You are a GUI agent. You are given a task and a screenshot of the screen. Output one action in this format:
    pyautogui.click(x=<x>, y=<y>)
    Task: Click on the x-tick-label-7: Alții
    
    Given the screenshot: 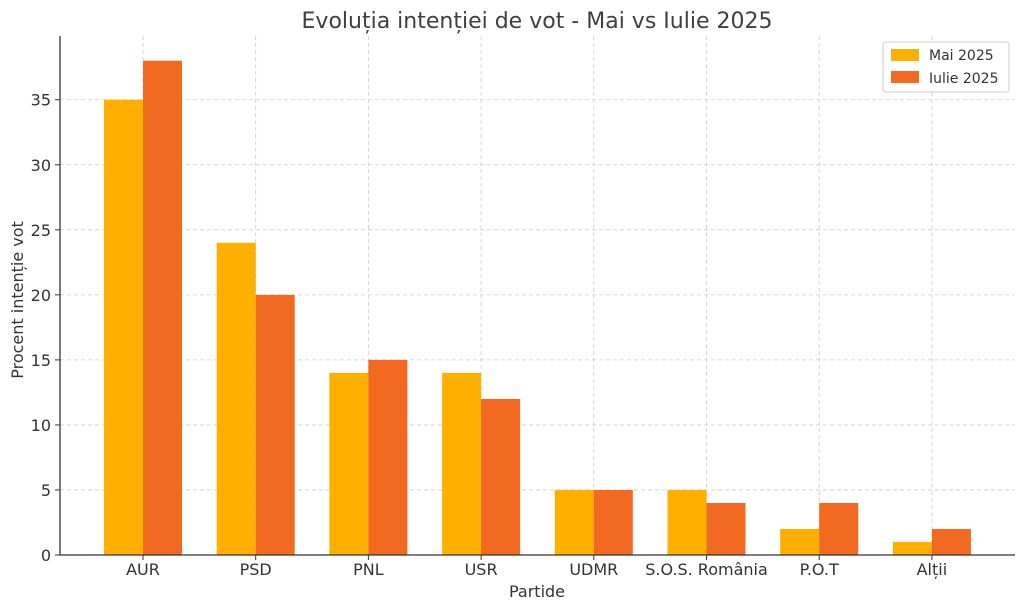 What is the action you would take?
    pyautogui.click(x=932, y=569)
    